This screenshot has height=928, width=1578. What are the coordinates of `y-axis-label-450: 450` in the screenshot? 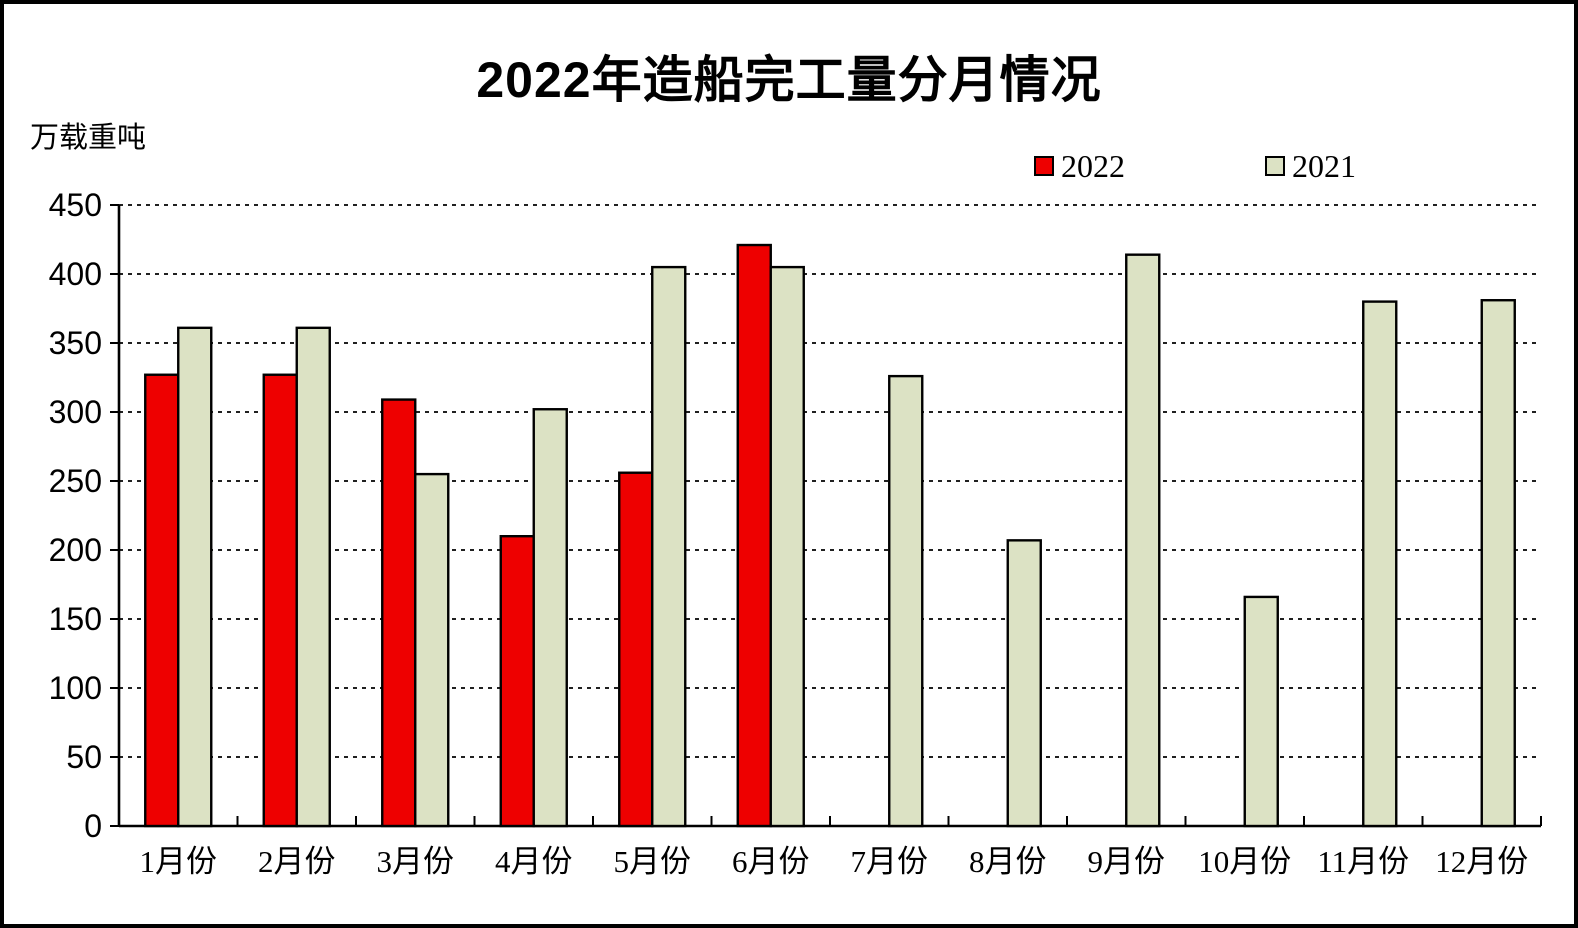 It's located at (75, 205).